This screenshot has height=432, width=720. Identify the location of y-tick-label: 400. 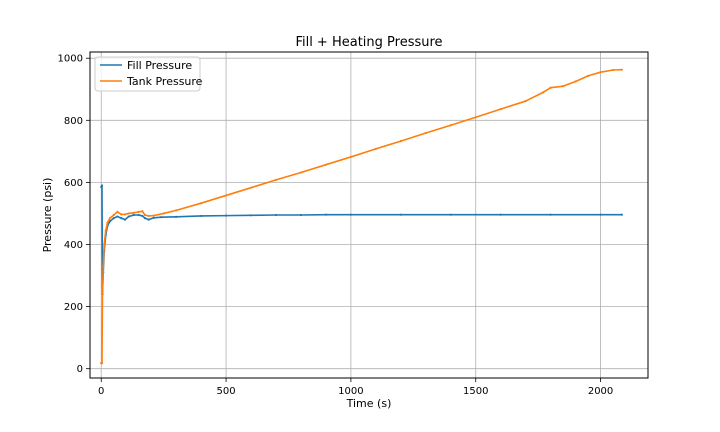
(73, 245).